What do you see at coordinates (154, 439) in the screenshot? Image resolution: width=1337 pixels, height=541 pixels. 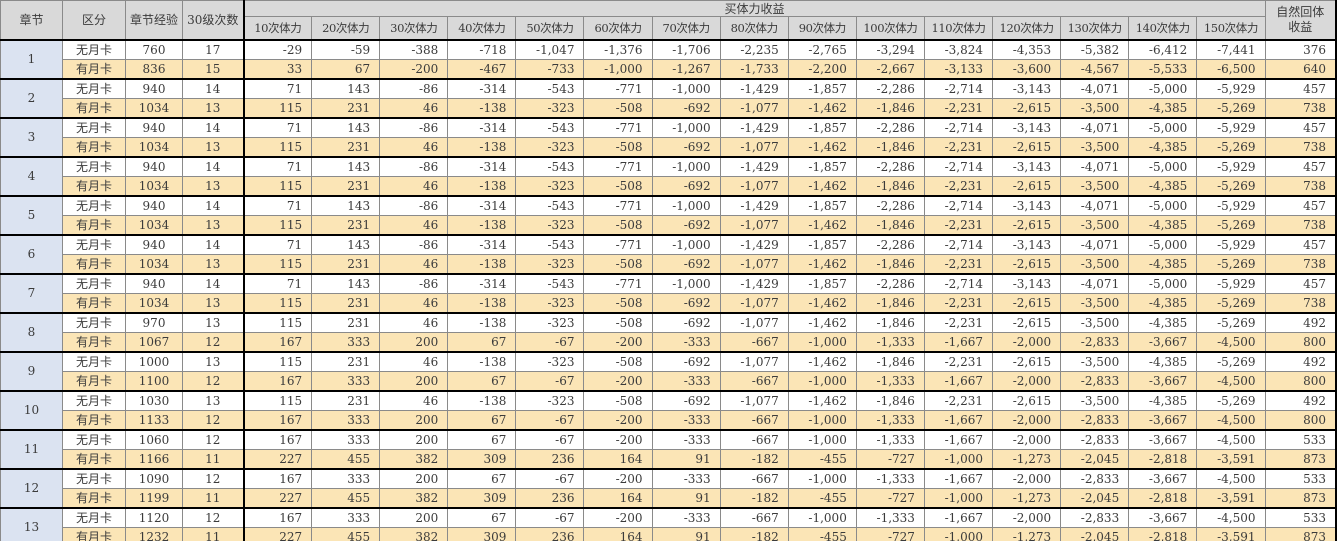 I see `chapter-exp-cell: 1060` at bounding box center [154, 439].